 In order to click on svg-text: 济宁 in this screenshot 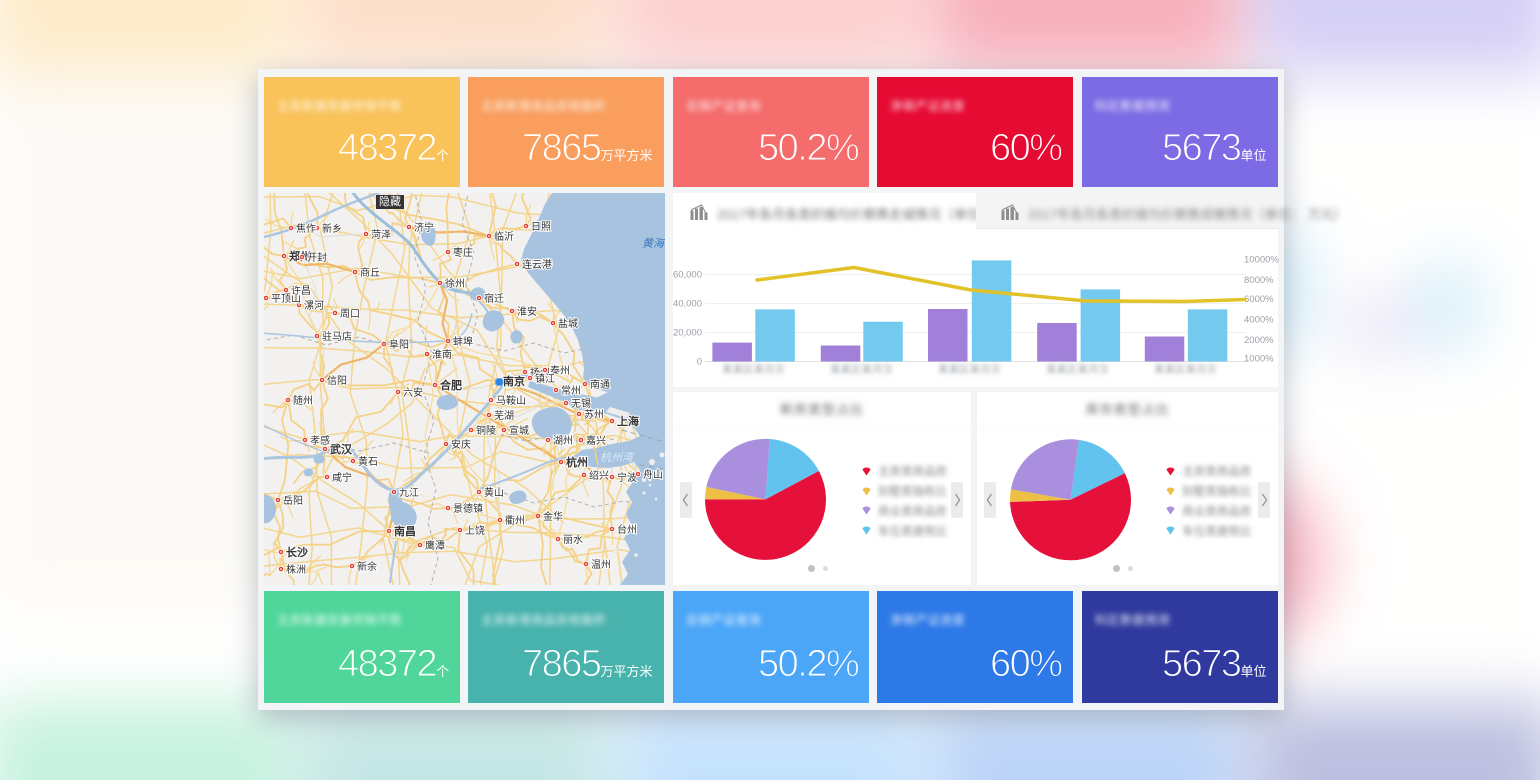, I will do `click(424, 227)`.